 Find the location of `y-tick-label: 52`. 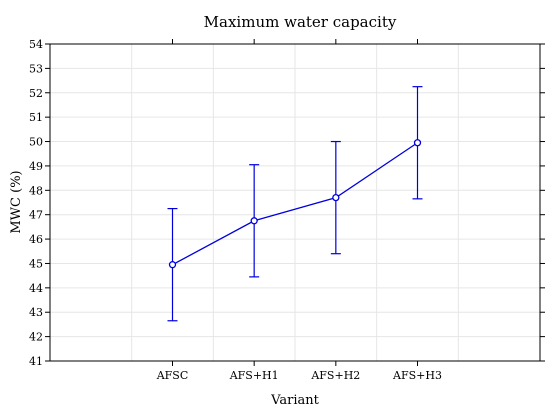

y-tick-label: 52 is located at coordinates (36, 93).